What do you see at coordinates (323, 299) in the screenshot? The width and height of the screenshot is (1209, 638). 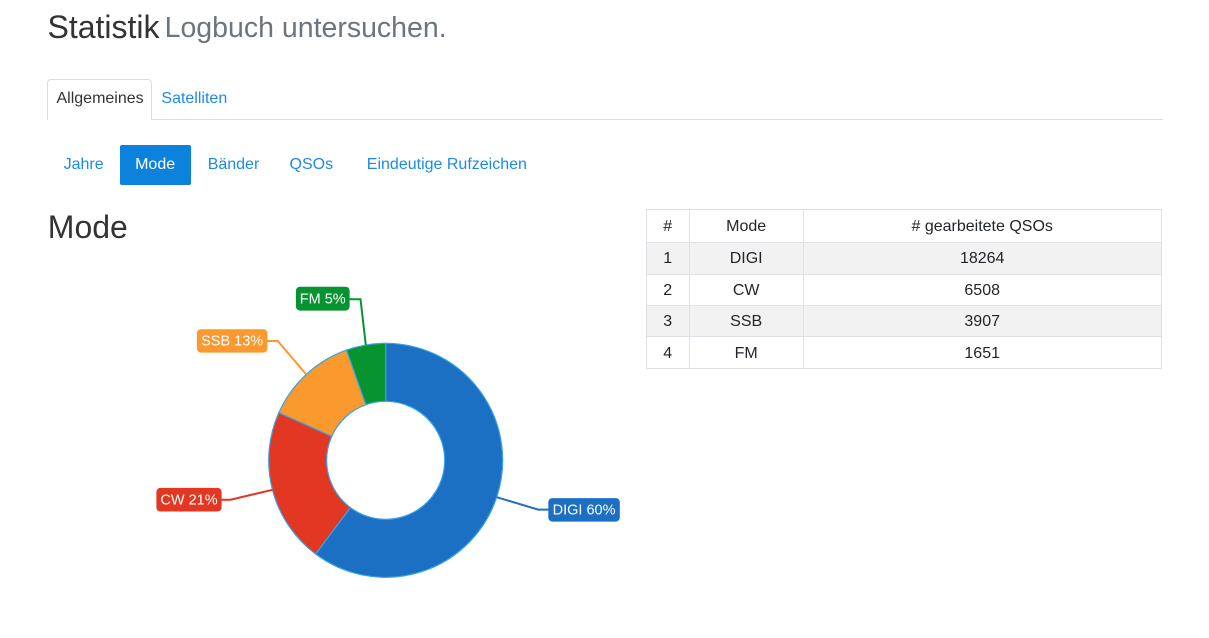 I see `svg-text: FM 5%` at bounding box center [323, 299].